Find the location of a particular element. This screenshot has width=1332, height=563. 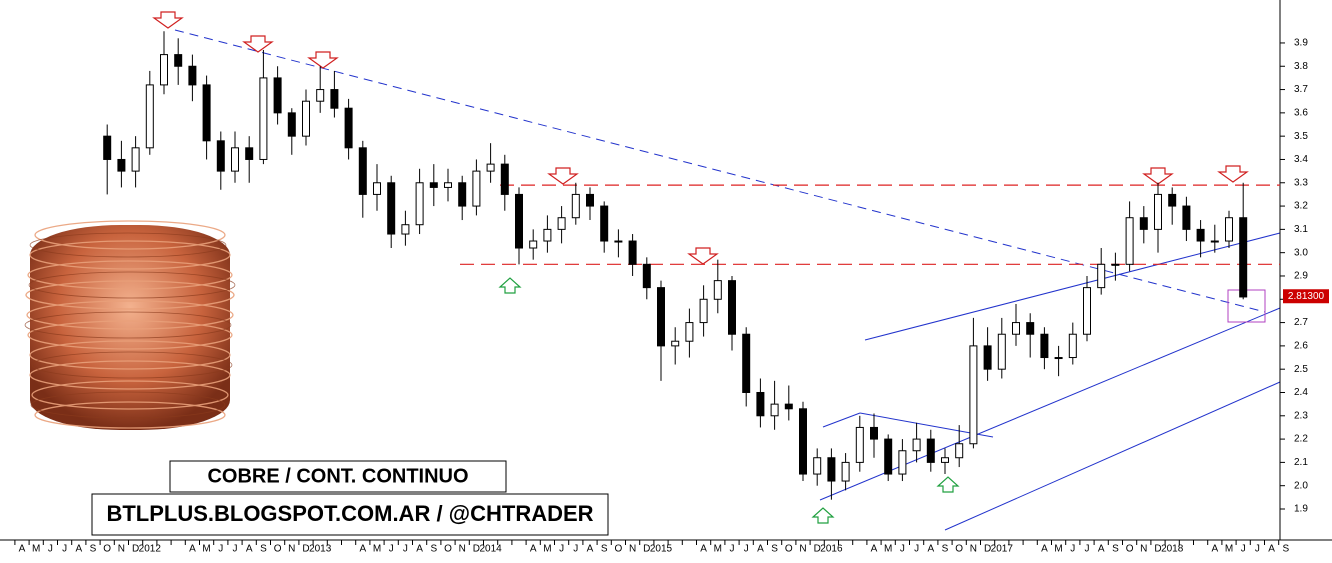

channel-line is located at coordinates (1072, 286).